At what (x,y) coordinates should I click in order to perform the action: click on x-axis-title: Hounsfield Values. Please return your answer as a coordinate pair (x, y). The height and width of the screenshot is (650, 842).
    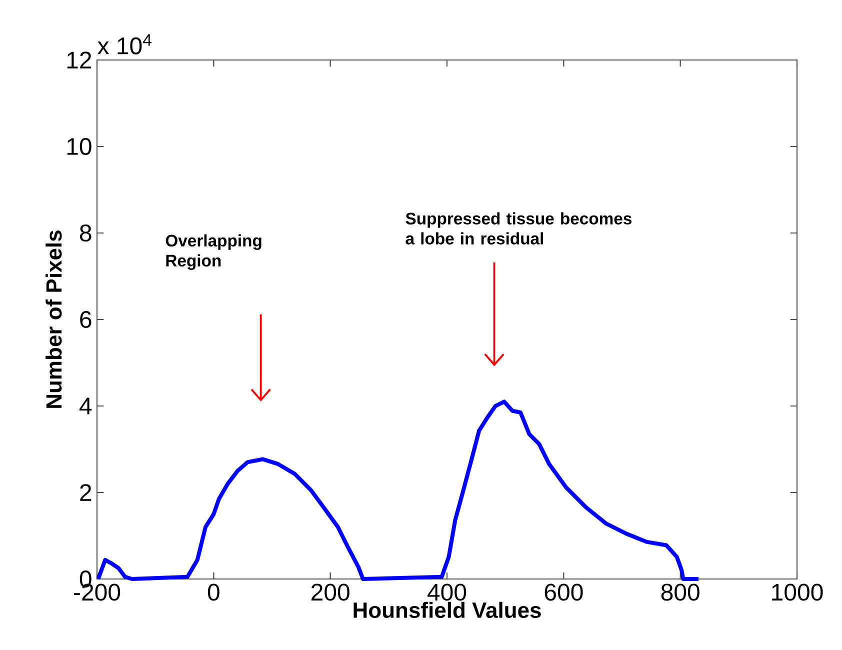
    Looking at the image, I should click on (447, 610).